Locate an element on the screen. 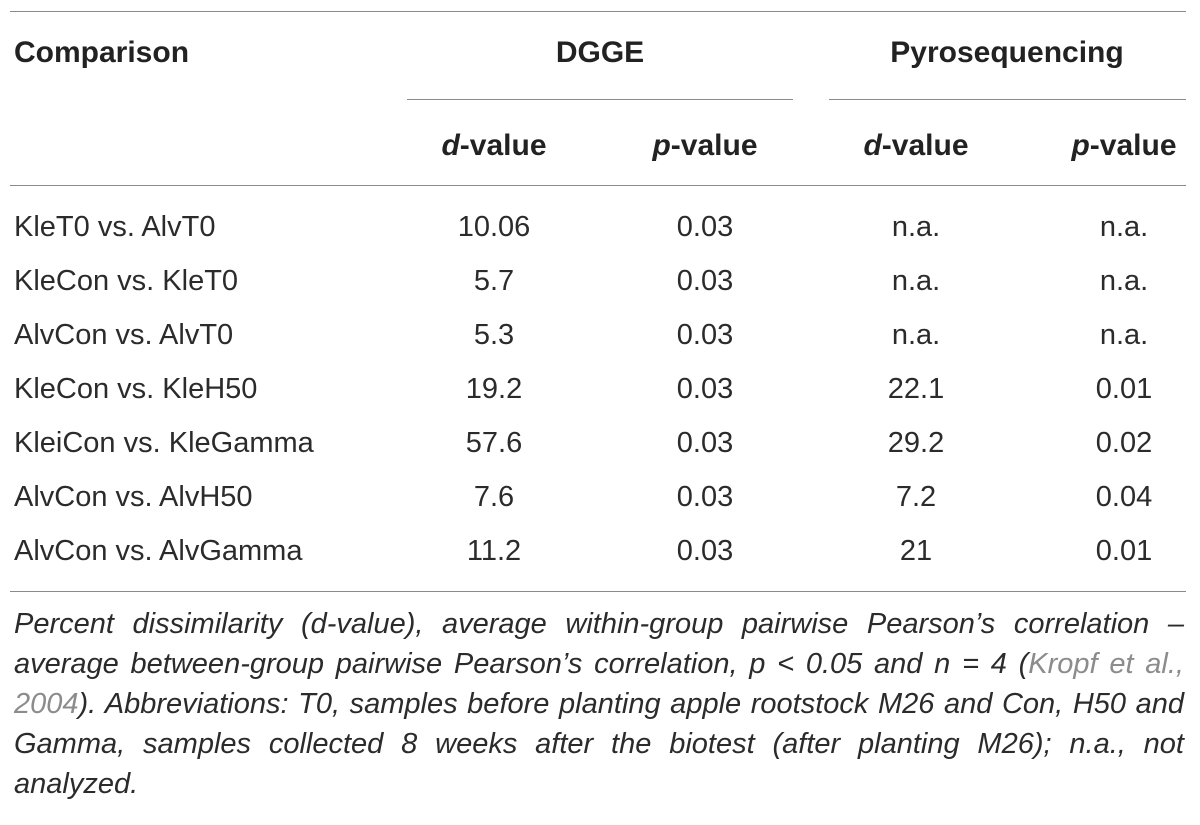 Image resolution: width=1200 pixels, height=825 pixels. row-pyro-d: 7.2 is located at coordinates (916, 497).